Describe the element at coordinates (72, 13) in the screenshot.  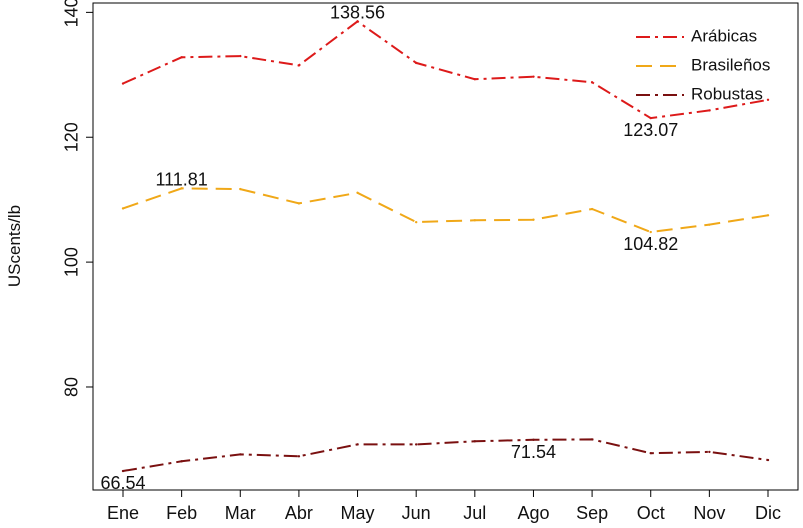
I see `y-tick-label: 140` at that location.